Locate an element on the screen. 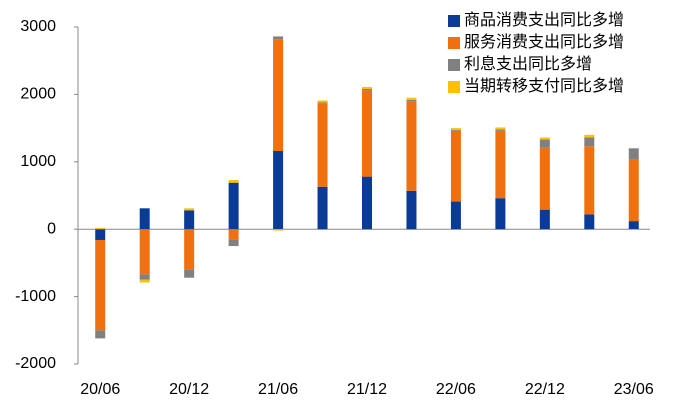 The height and width of the screenshot is (419, 681). legend-label: 服务消费支出同比多增 is located at coordinates (544, 42).